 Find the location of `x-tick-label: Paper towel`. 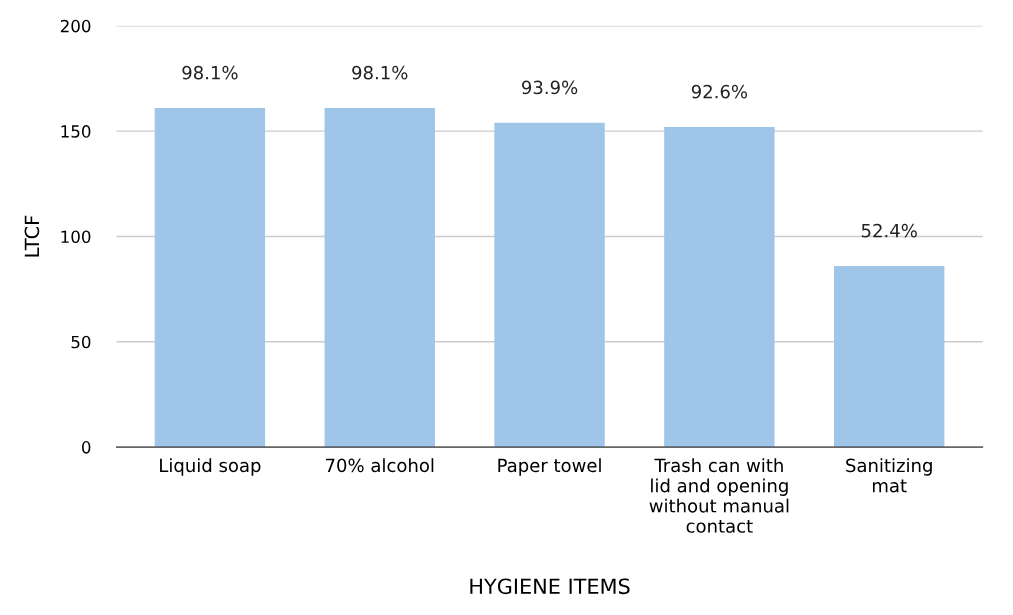

x-tick-label: Paper towel is located at coordinates (549, 467).